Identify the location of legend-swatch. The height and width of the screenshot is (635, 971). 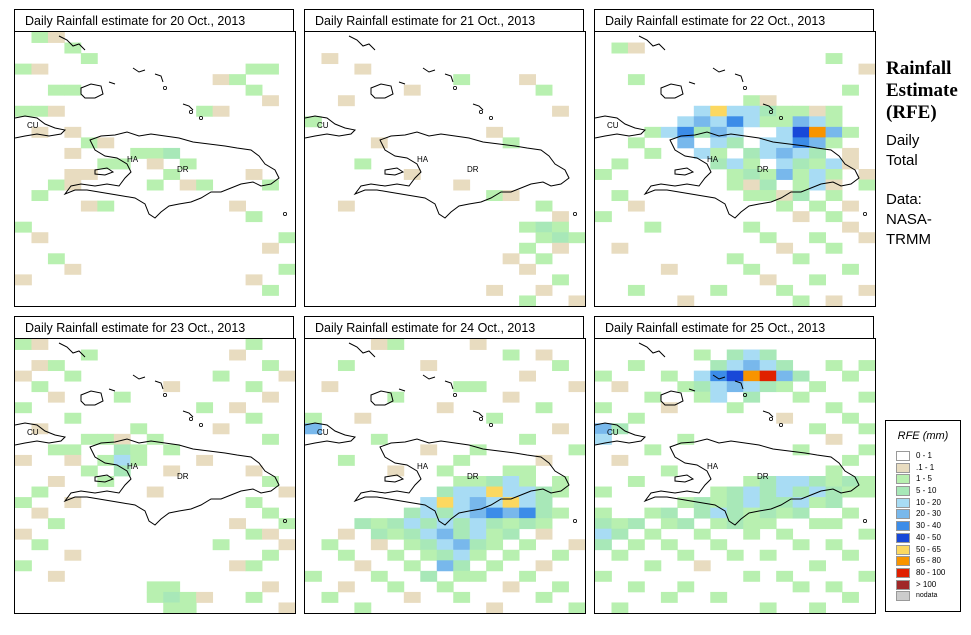
(903, 479).